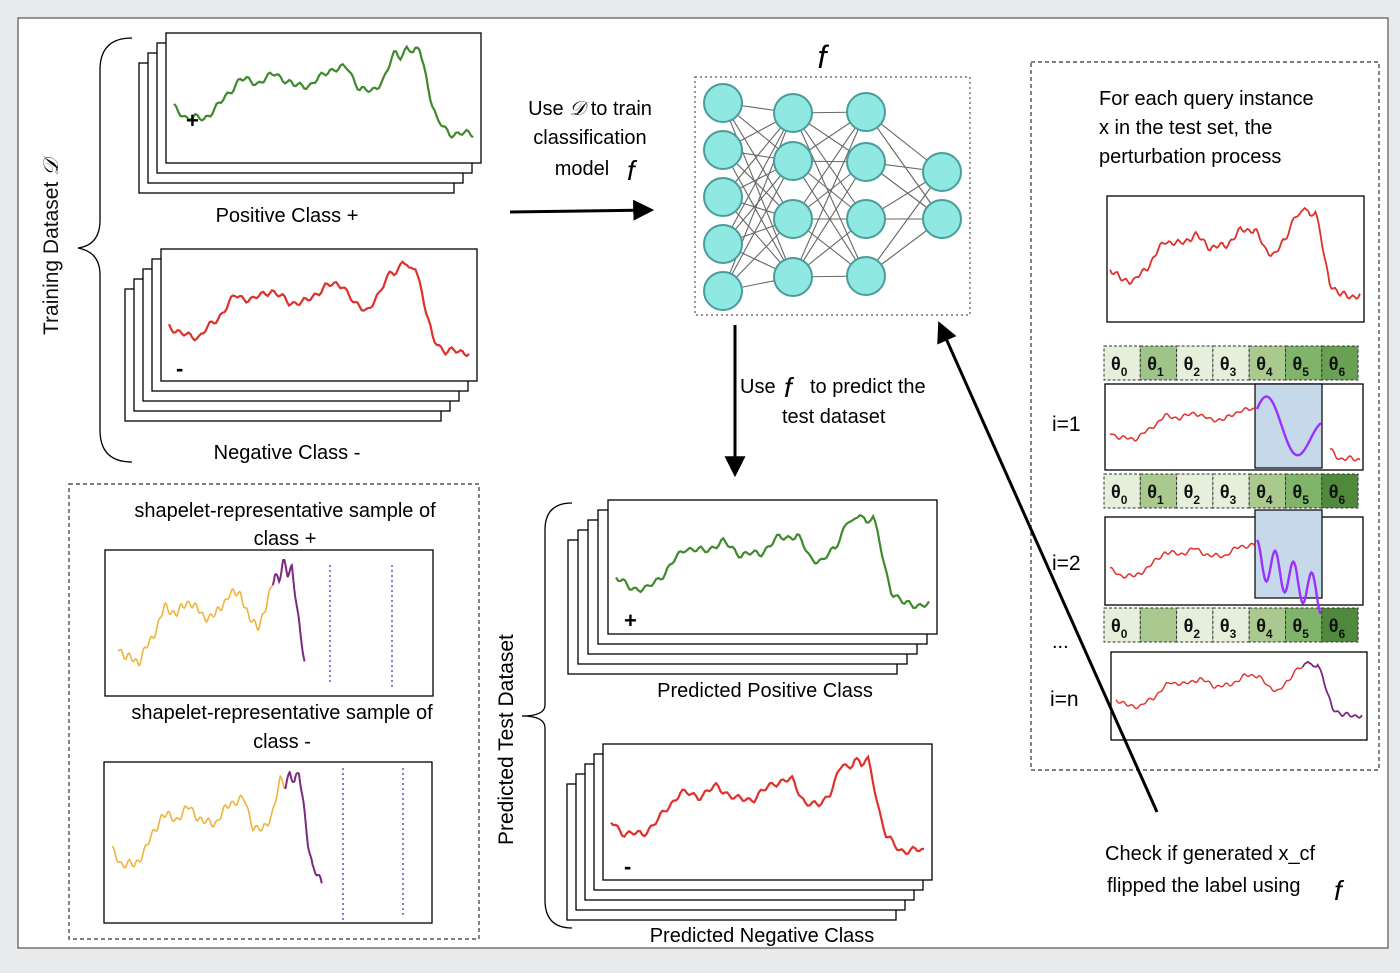  What do you see at coordinates (1064, 699) in the screenshot?
I see `row-label-n: i=n` at bounding box center [1064, 699].